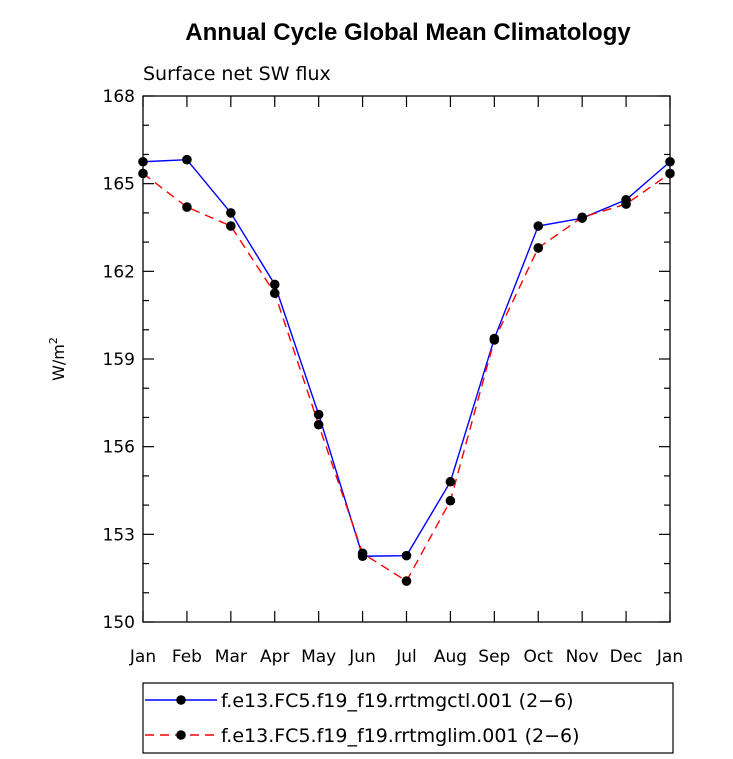 This screenshot has height=759, width=733. I want to click on x-tick-label: May, so click(318, 657).